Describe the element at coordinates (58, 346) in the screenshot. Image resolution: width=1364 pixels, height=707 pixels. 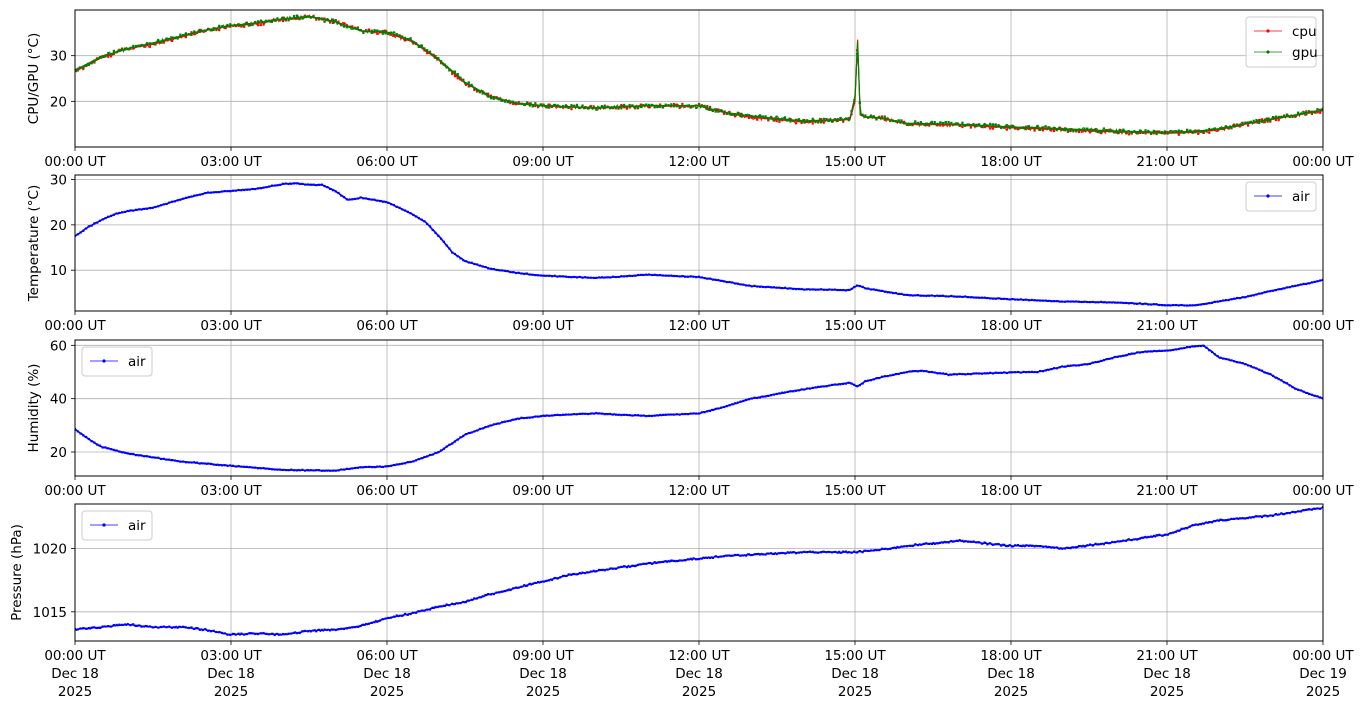
I see `y-tick-label: 60` at that location.